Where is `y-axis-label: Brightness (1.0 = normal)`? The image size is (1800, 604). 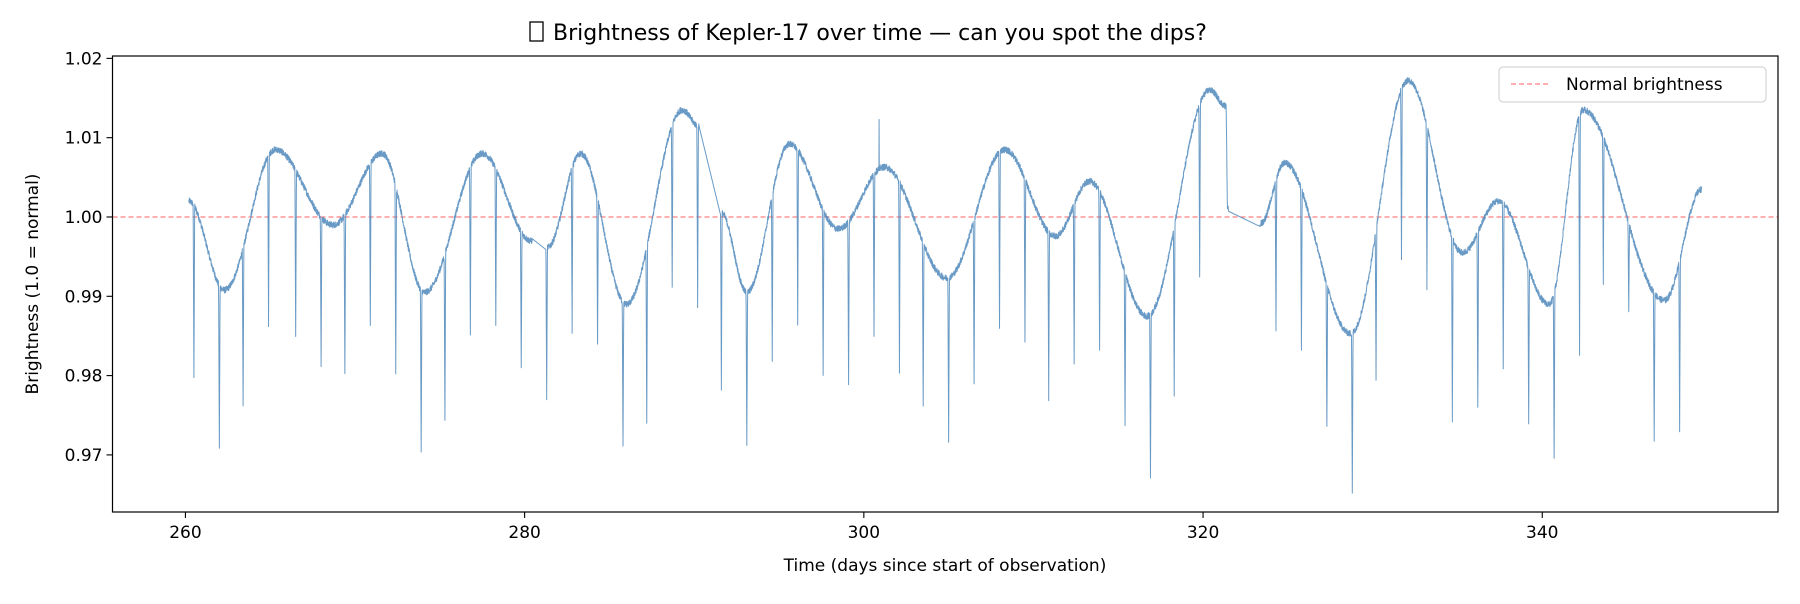
y-axis-label: Brightness (1.0 = normal) is located at coordinates (33, 284).